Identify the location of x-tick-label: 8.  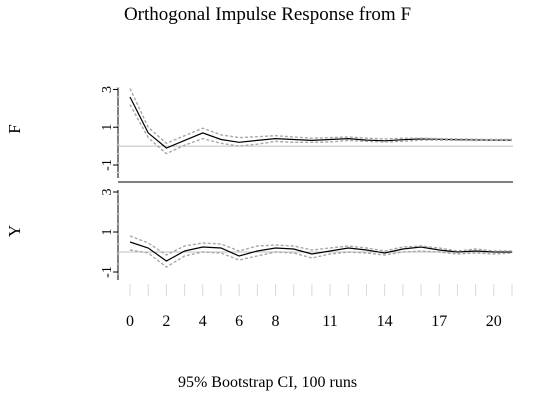
(276, 321).